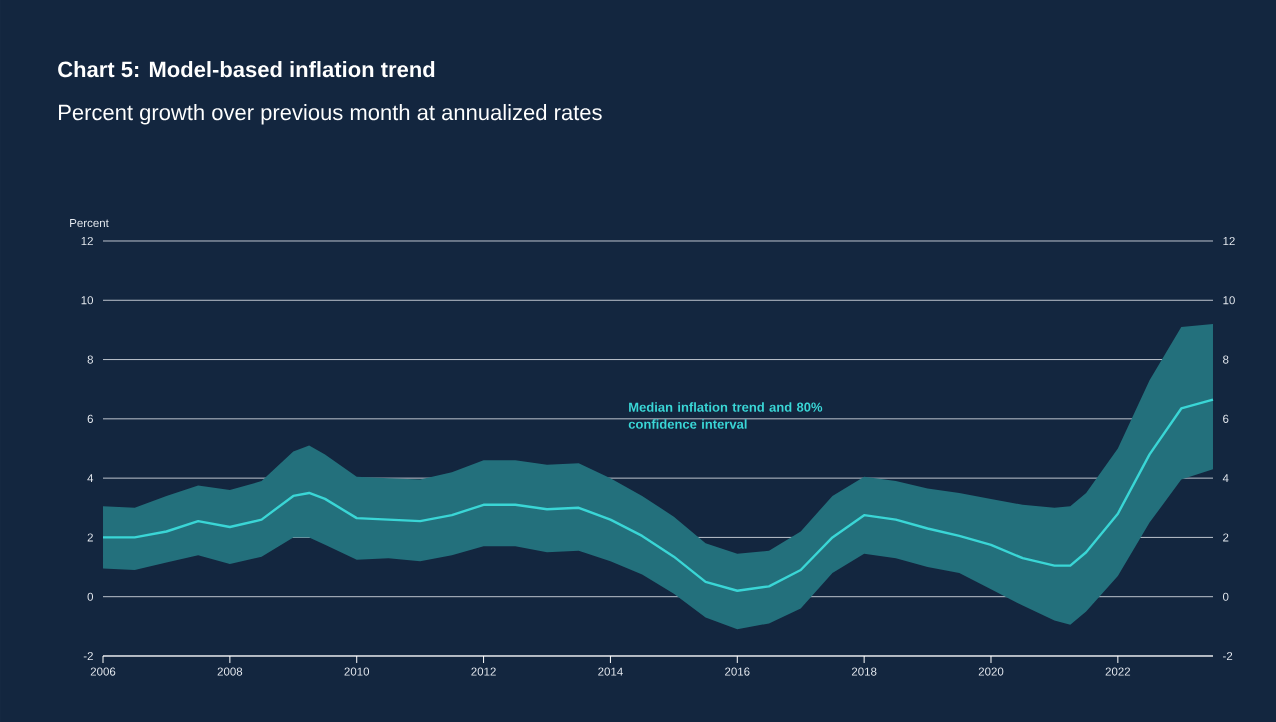  What do you see at coordinates (864, 671) in the screenshot?
I see `x-tick-label: 2018` at bounding box center [864, 671].